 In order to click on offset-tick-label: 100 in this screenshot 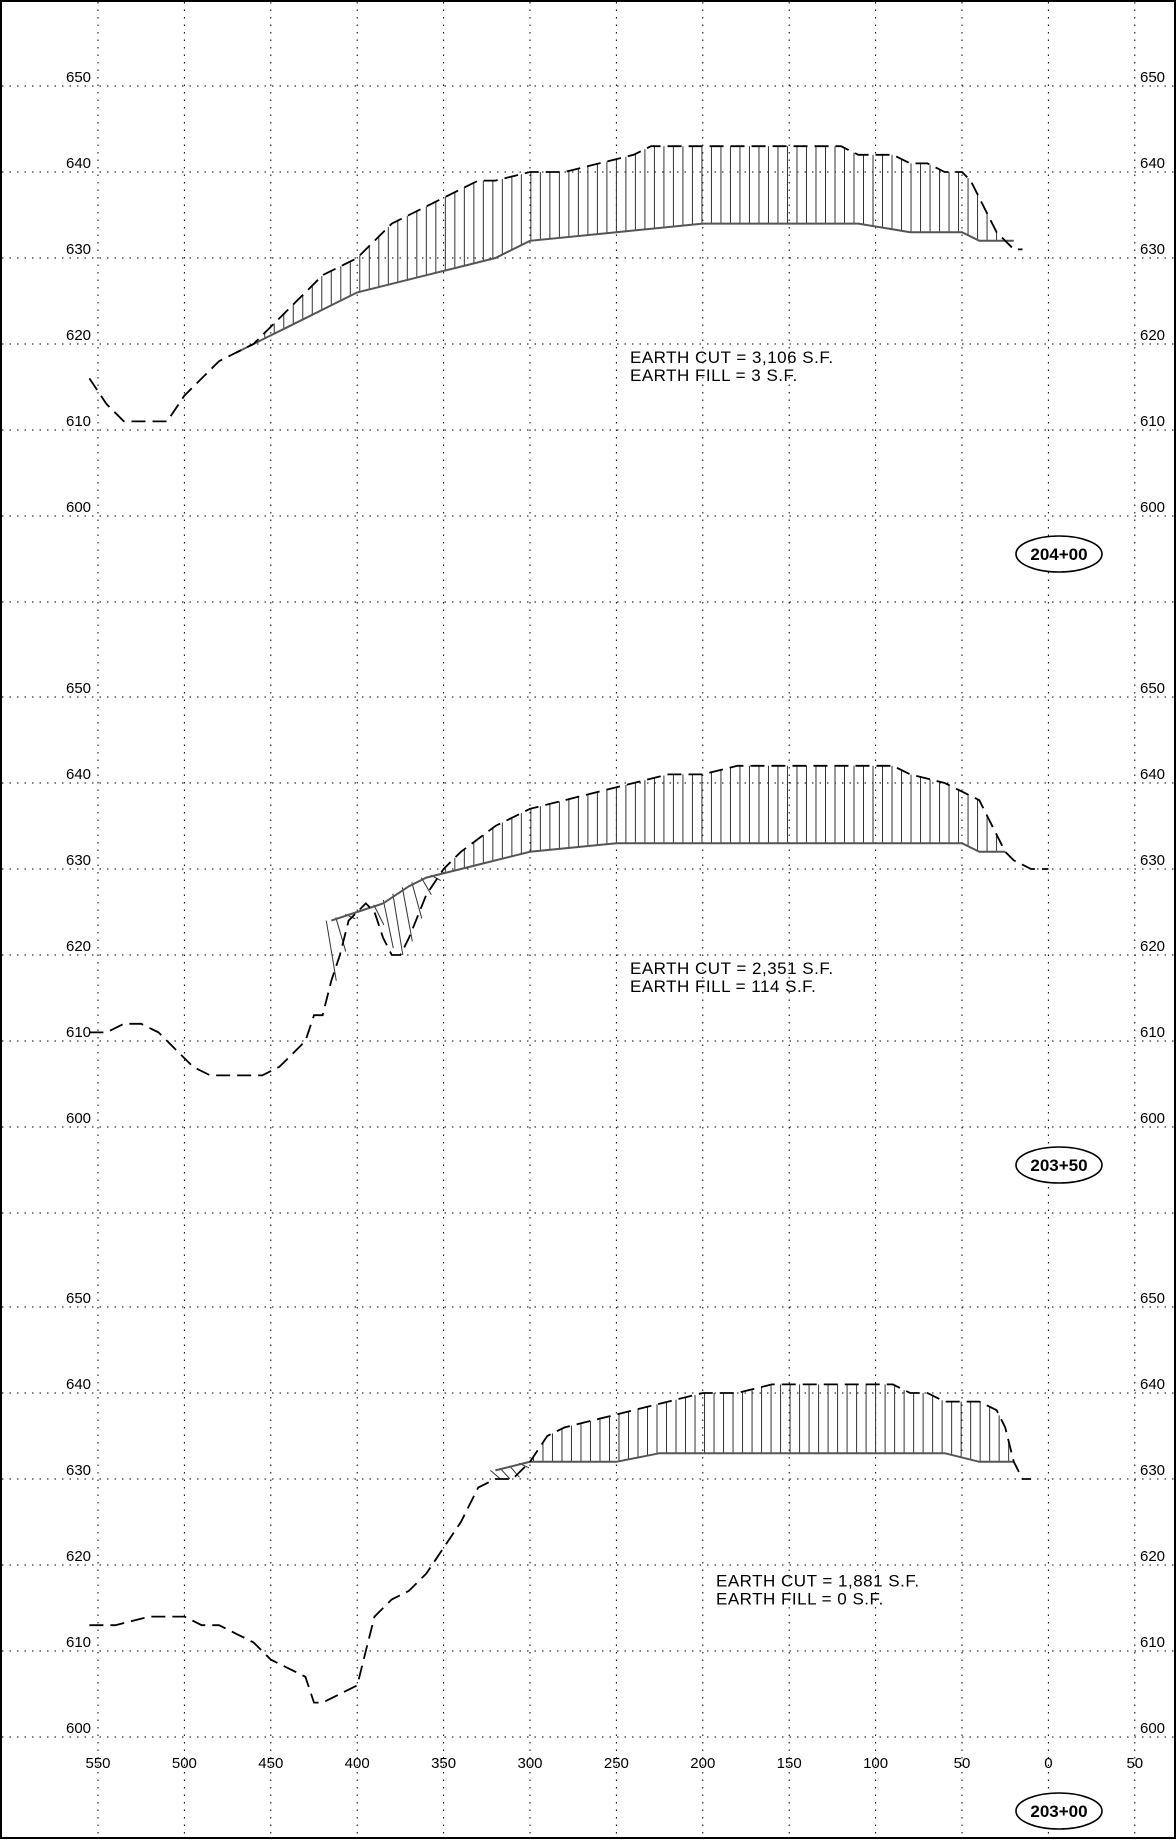, I will do `click(875, 1763)`.